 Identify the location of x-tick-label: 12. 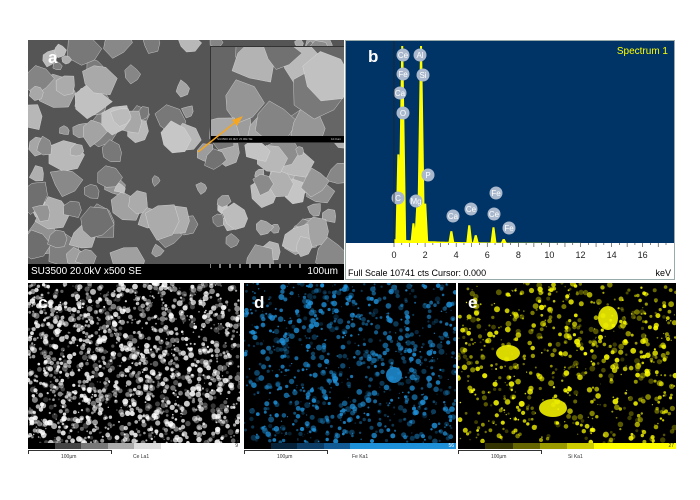
(581, 255).